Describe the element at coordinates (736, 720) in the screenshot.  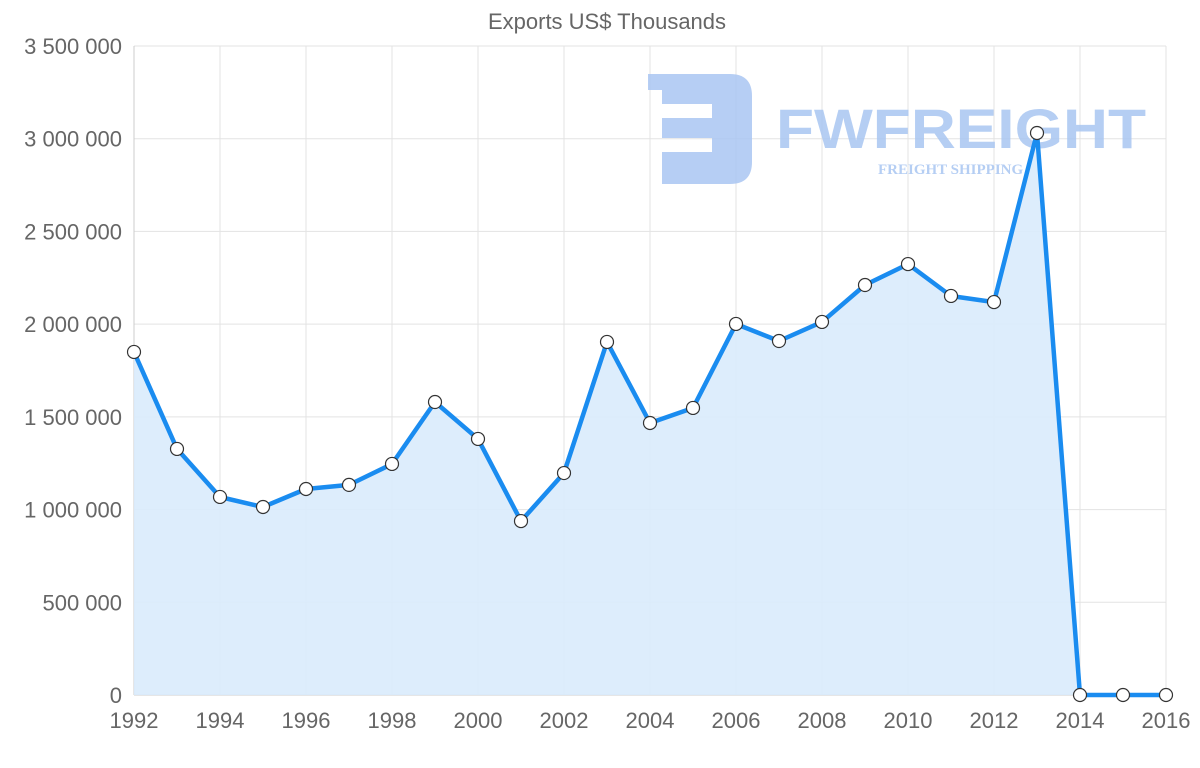
I see `x-tick-label: 2006` at that location.